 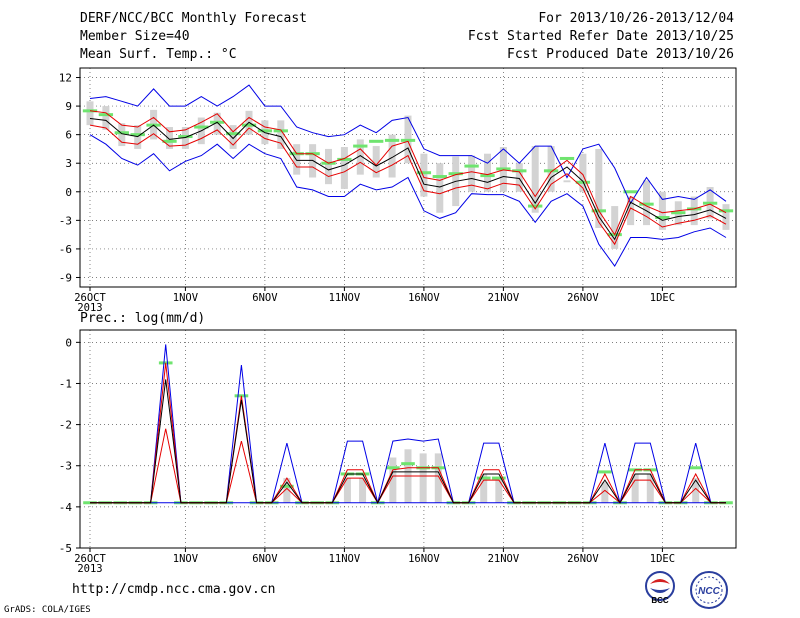 What do you see at coordinates (709, 591) in the screenshot?
I see `ncc-logo-text: NCC` at bounding box center [709, 591].